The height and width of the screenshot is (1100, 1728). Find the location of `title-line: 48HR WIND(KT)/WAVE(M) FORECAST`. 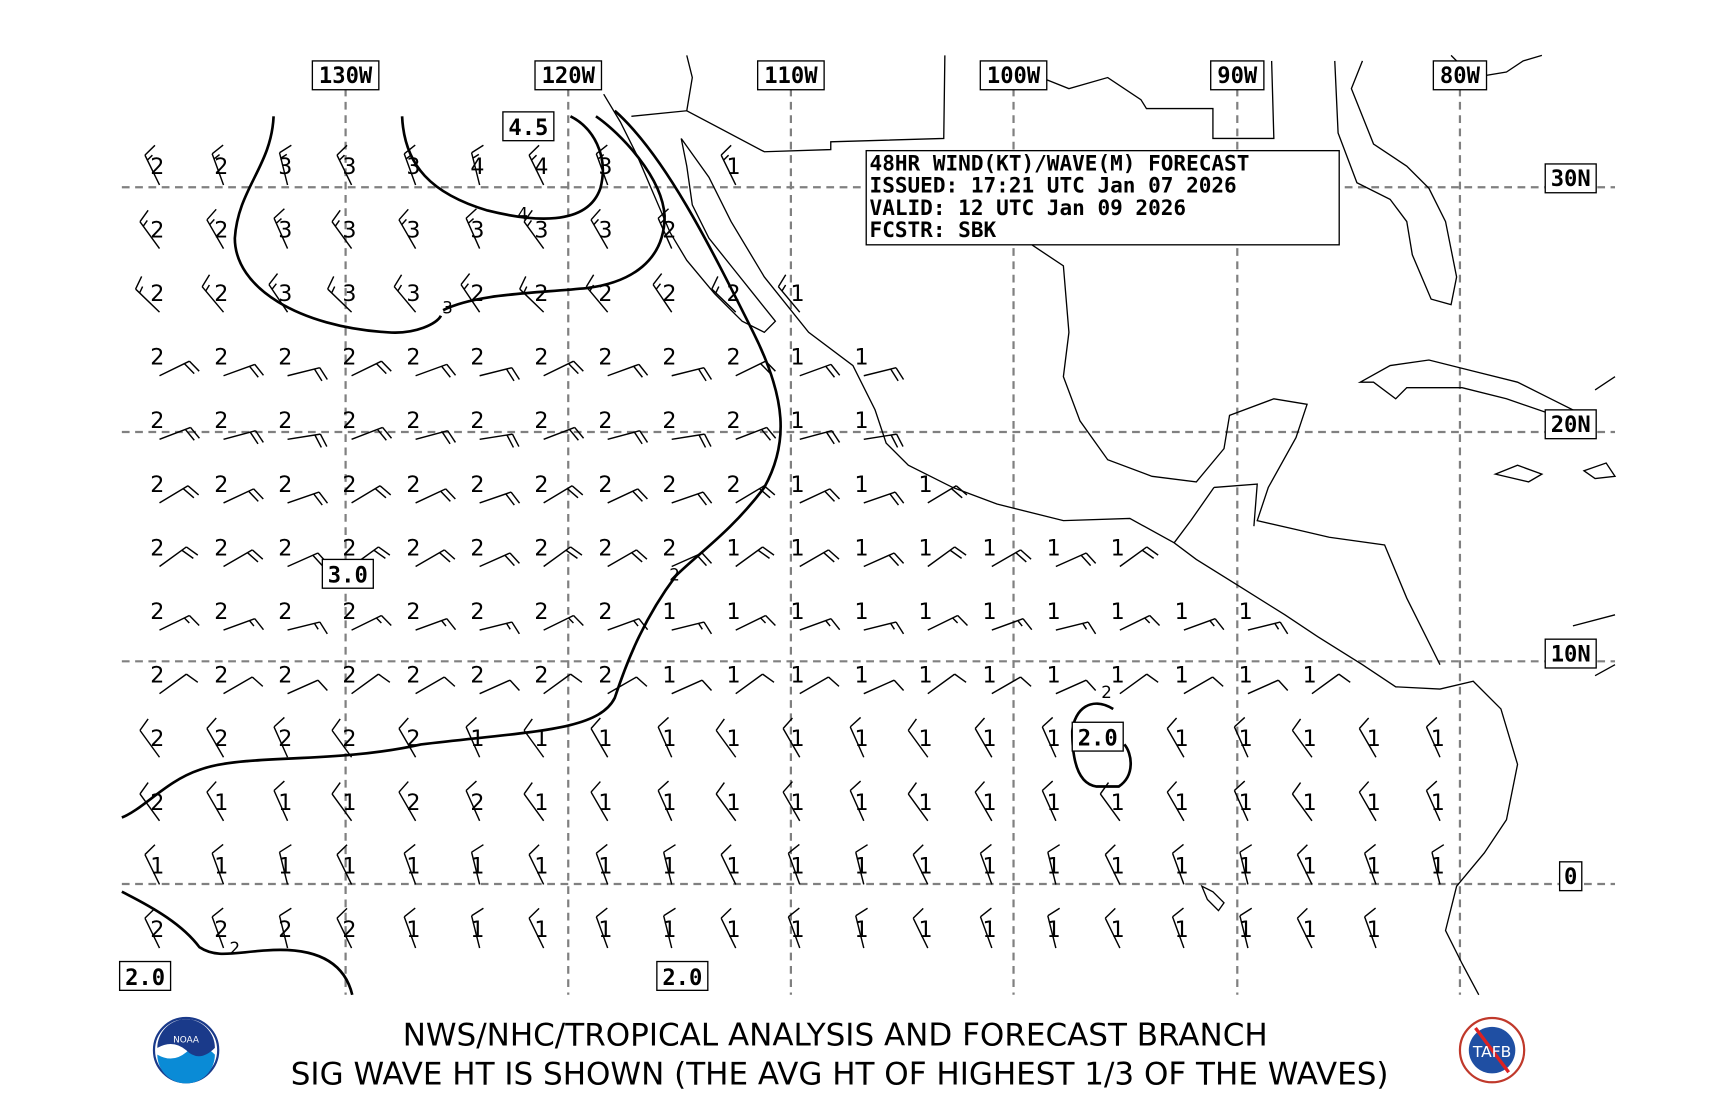

title-line: 48HR WIND(KT)/WAVE(M) FORECAST is located at coordinates (1060, 163).